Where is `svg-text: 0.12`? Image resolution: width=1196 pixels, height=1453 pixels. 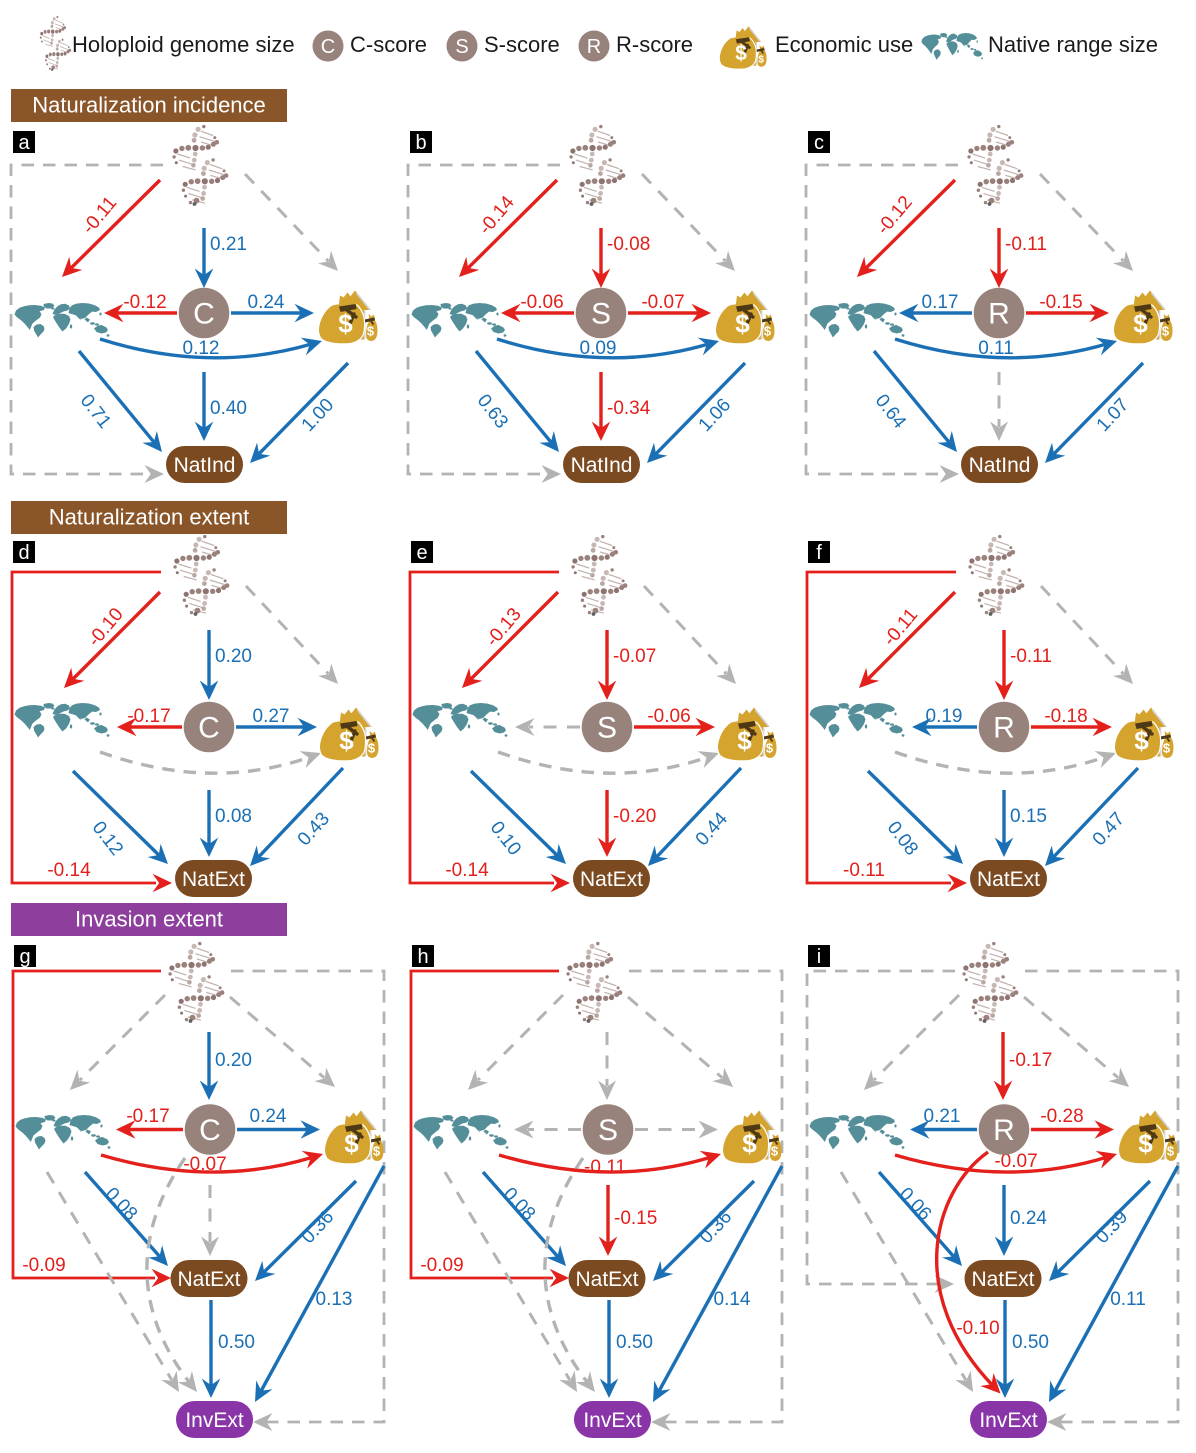 svg-text: 0.12 is located at coordinates (201, 348).